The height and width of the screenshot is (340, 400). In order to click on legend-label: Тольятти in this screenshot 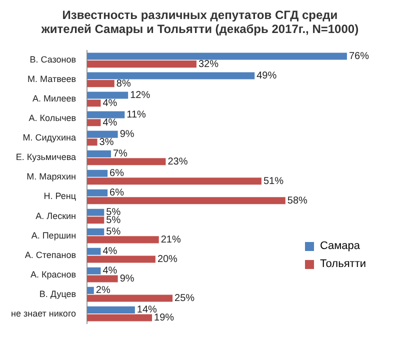, I will do `click(343, 264)`.